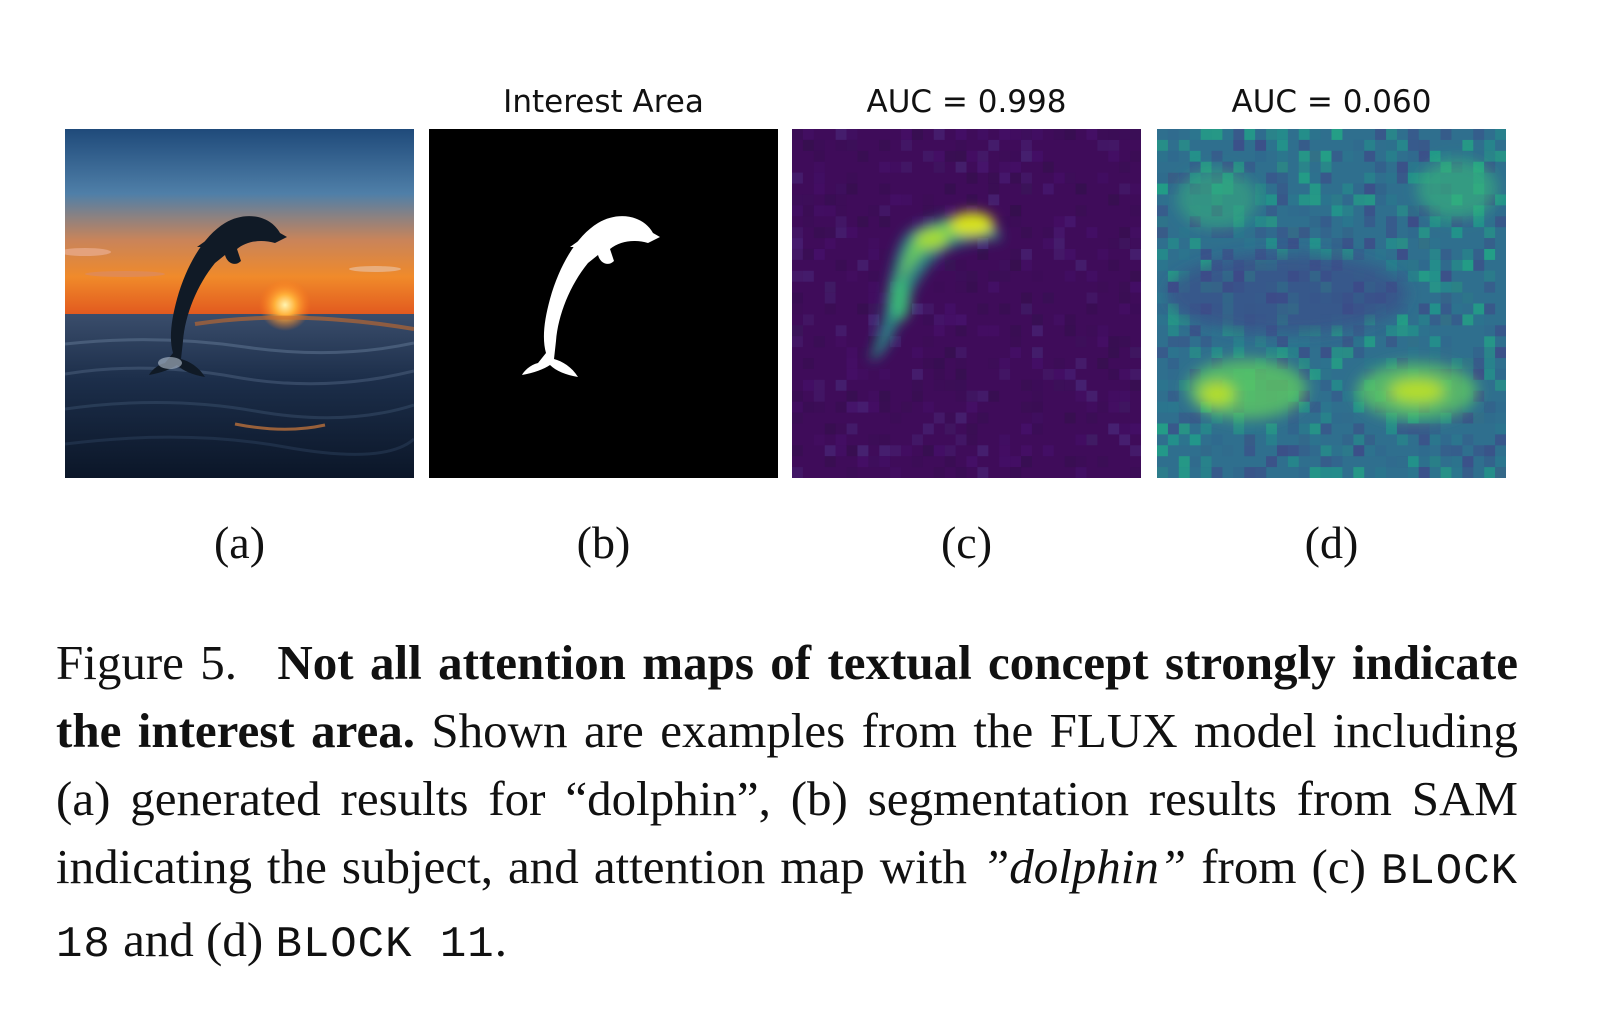 The width and height of the screenshot is (1622, 1018). I want to click on caption-text-2: from (c), so click(1283, 866).